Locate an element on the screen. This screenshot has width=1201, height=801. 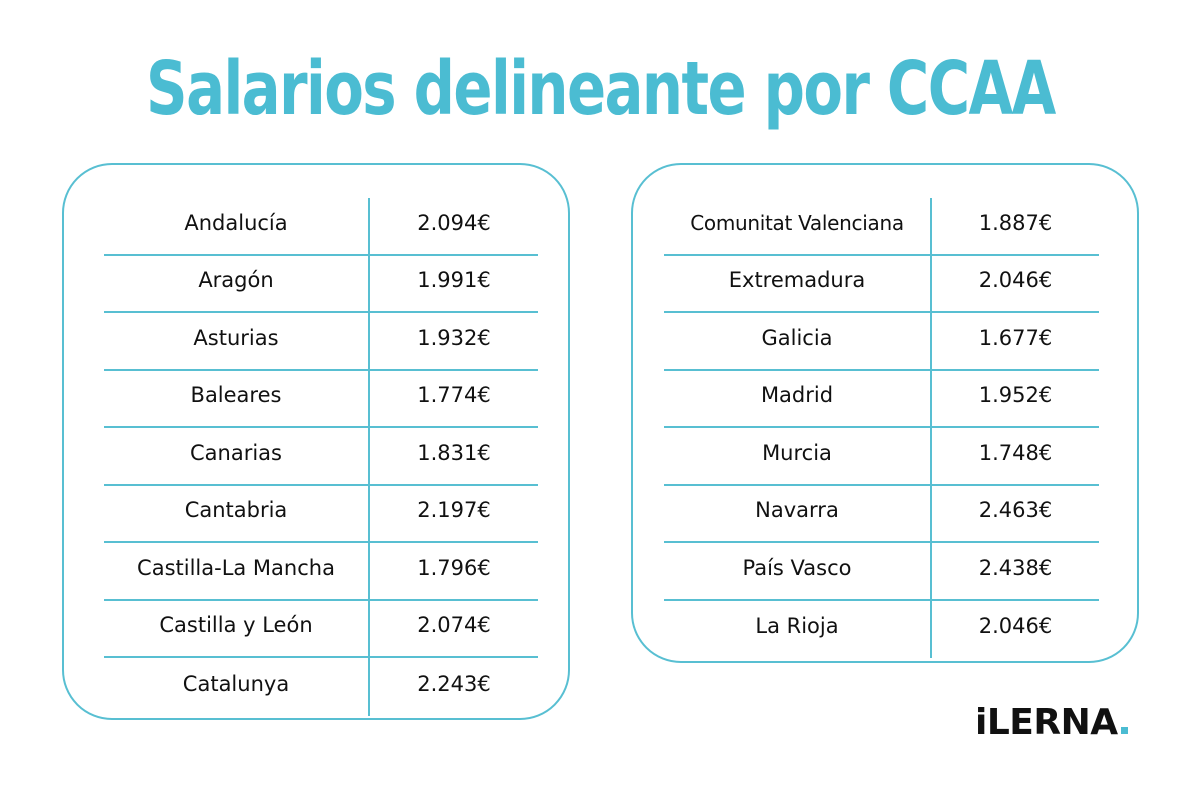
salary-cell: 1.991€ is located at coordinates (454, 280).